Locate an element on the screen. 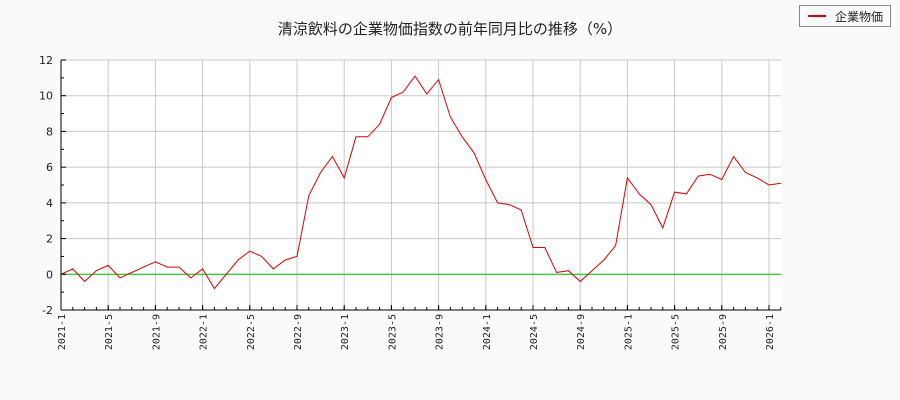 The width and height of the screenshot is (900, 400). x-tick-label: 2023-9 is located at coordinates (440, 332).